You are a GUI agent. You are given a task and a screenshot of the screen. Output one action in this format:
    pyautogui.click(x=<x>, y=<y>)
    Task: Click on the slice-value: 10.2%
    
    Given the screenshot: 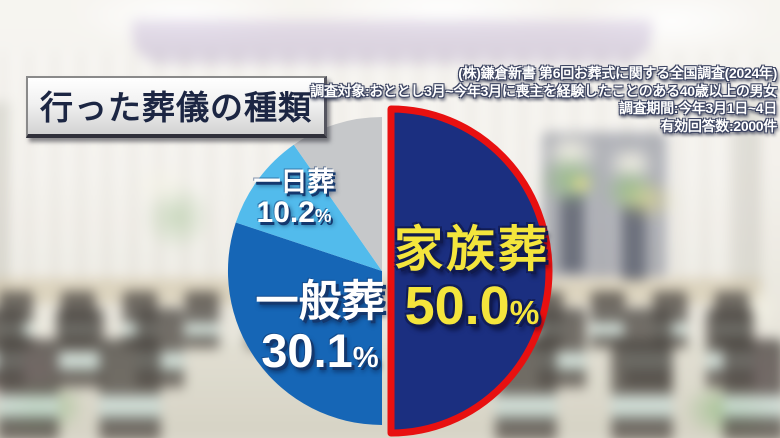 What is the action you would take?
    pyautogui.click(x=294, y=212)
    